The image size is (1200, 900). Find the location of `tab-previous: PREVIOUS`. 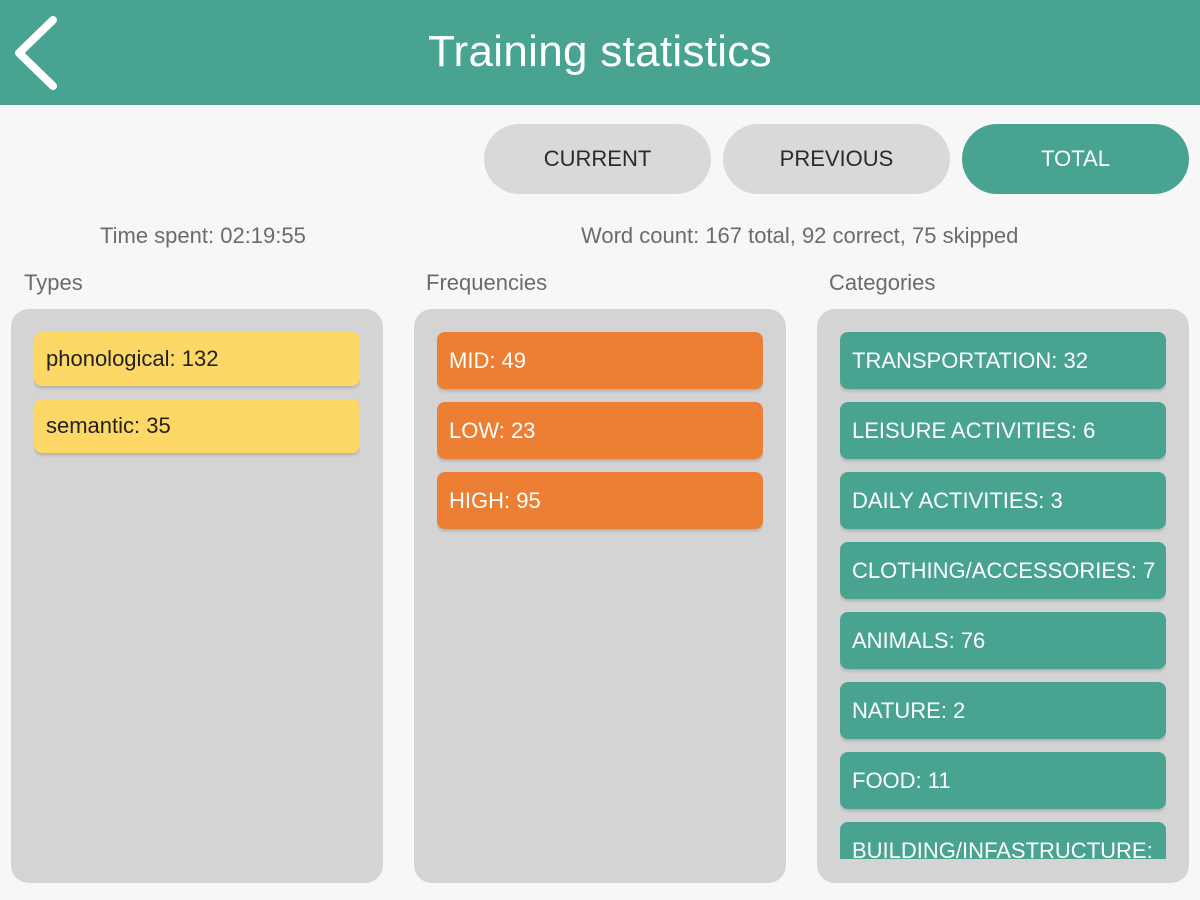

tab-previous: PREVIOUS is located at coordinates (836, 159).